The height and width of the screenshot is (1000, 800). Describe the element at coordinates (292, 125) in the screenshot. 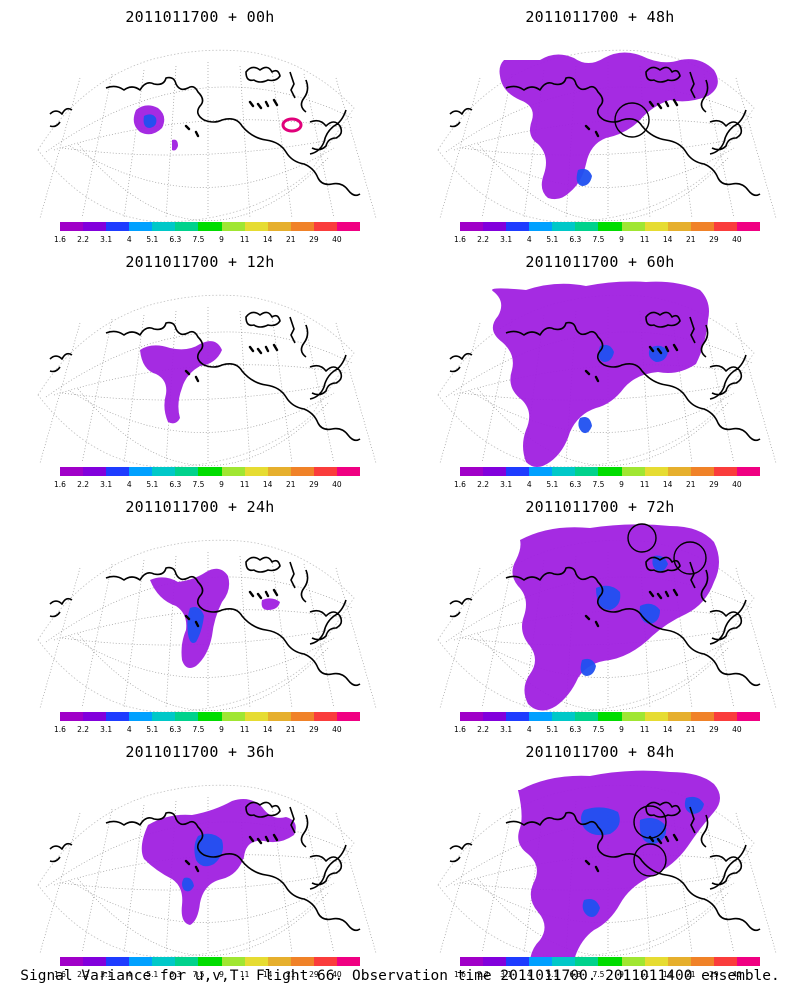

I see `variance-ring` at that location.